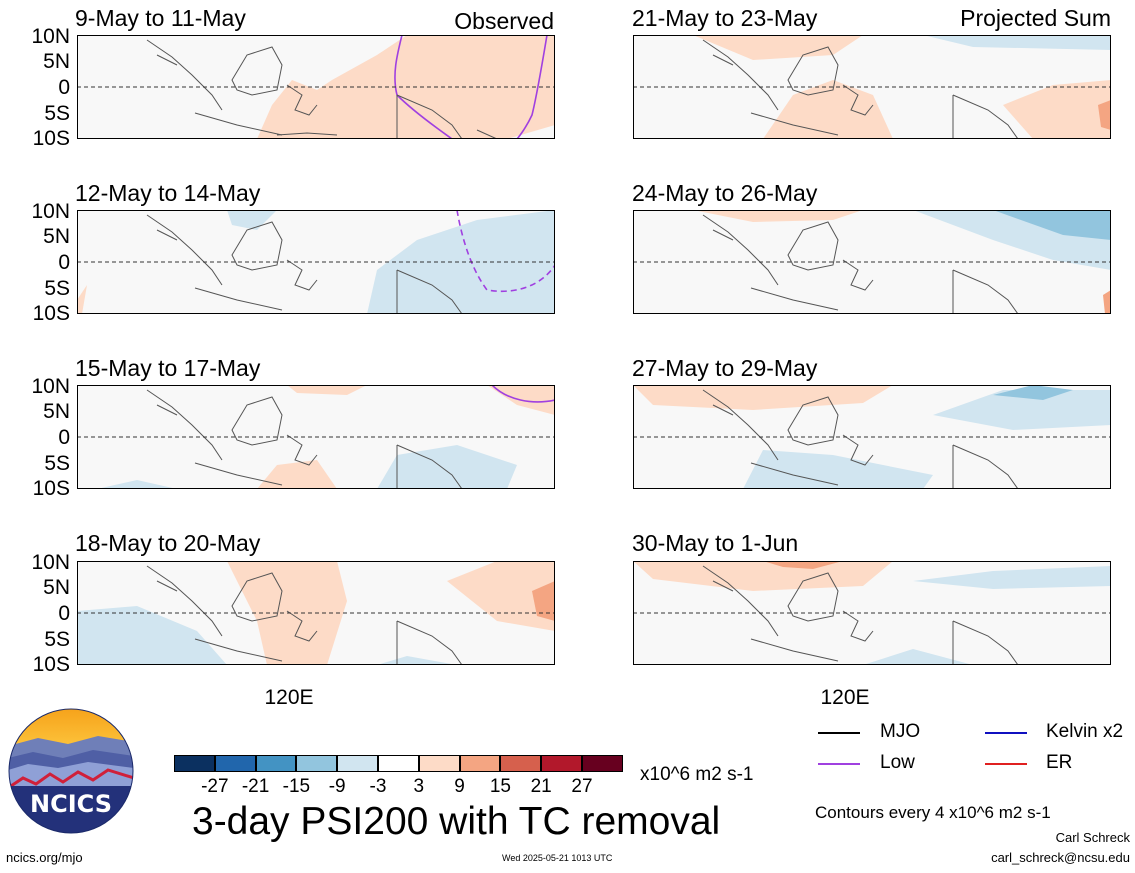 The height and width of the screenshot is (873, 1135). I want to click on legend-label-kelvin: Kelvin x2, so click(1085, 731).